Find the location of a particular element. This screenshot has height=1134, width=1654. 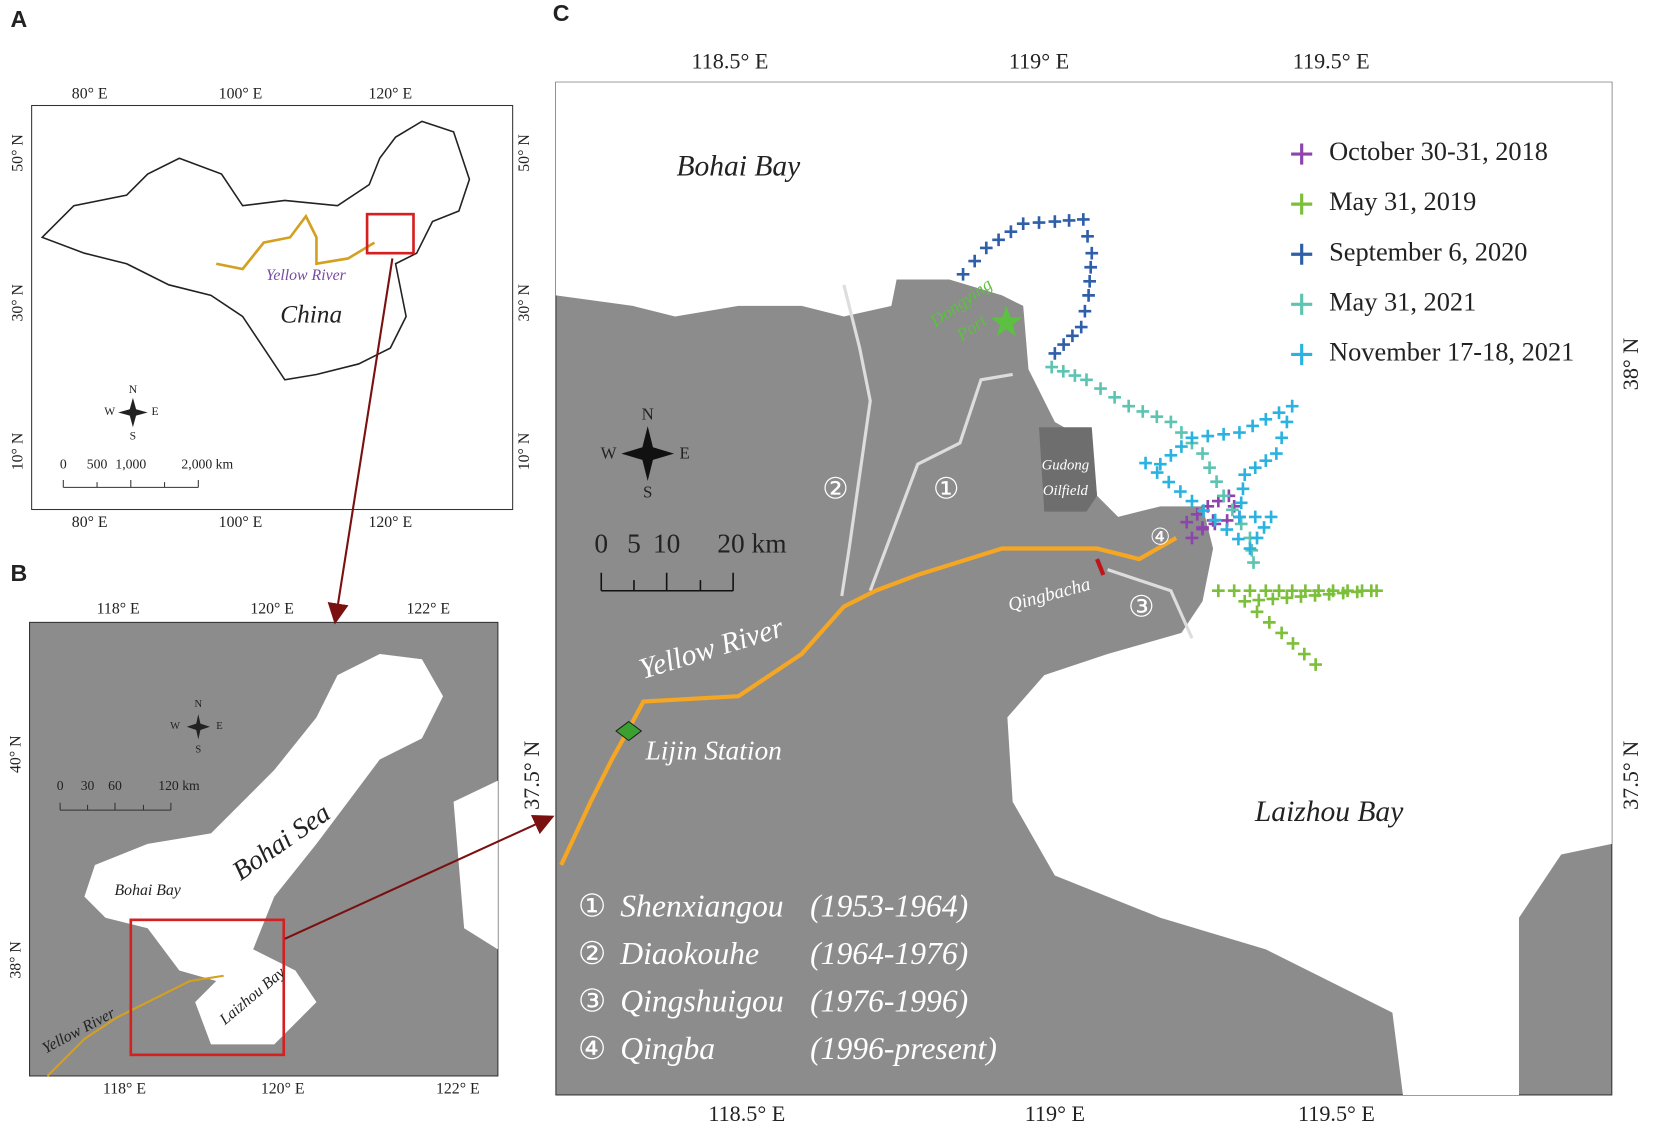

compass-w: W is located at coordinates (609, 453).